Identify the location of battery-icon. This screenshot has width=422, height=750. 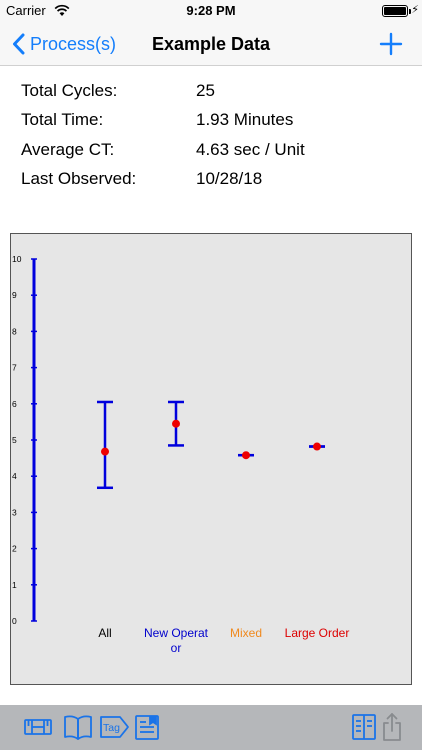
(396, 11).